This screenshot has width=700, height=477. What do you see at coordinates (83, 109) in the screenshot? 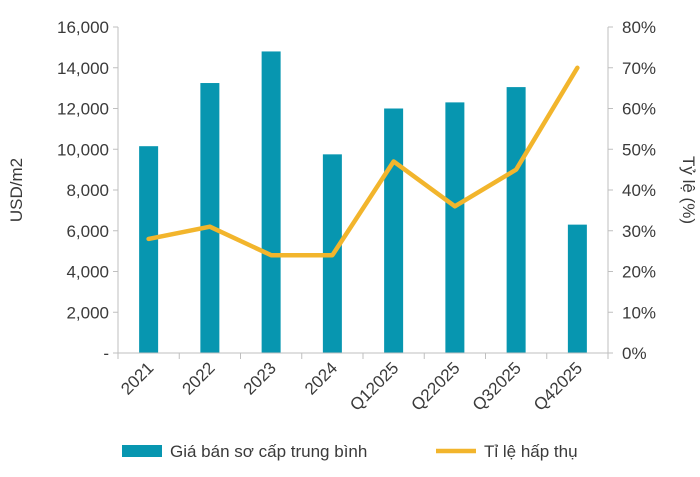
I see `y-left-tick-label: 12,000` at bounding box center [83, 109].